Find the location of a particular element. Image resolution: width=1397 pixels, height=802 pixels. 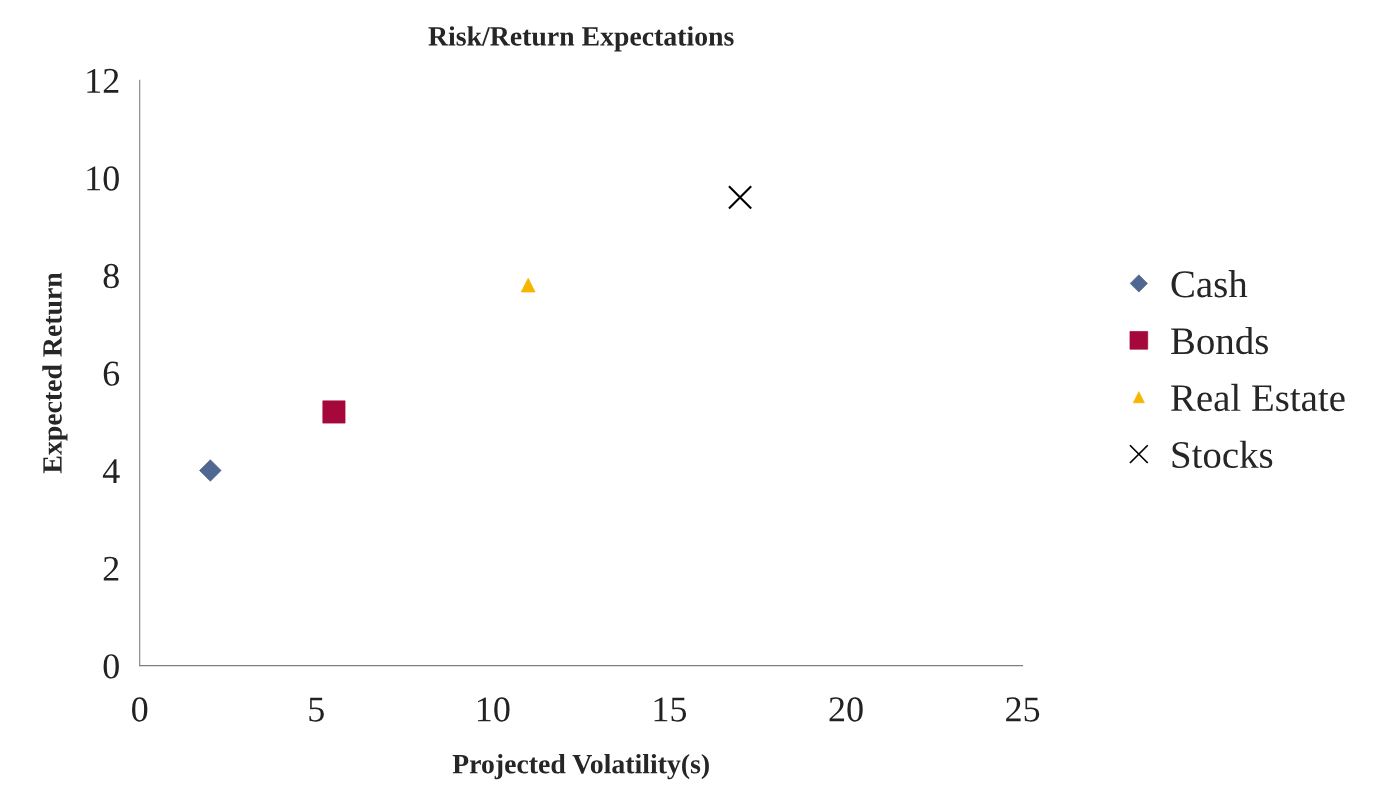

x-tick-label: 5 is located at coordinates (316, 709).